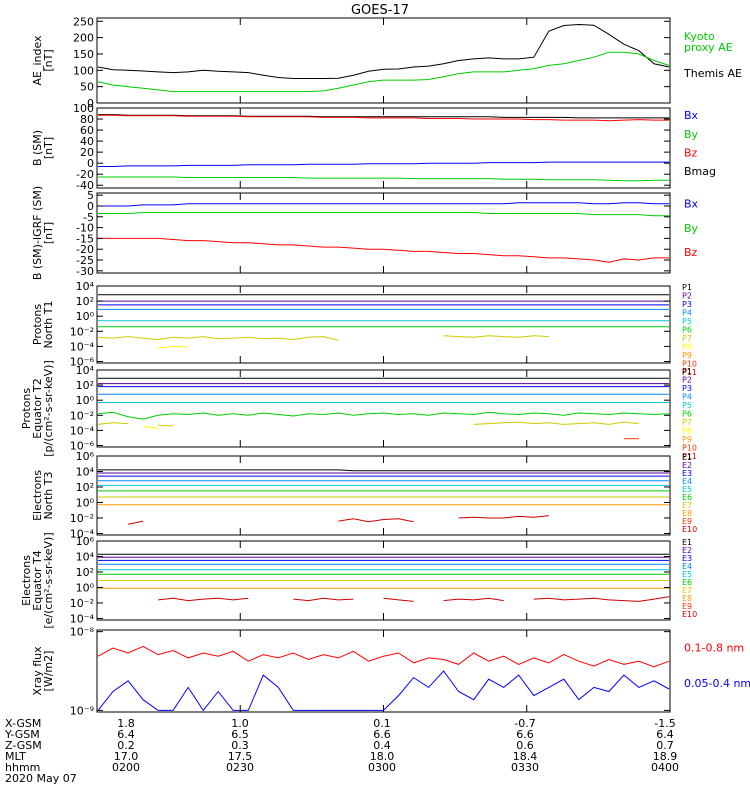 The height and width of the screenshot is (800, 750). I want to click on series-line-by, so click(383, 179).